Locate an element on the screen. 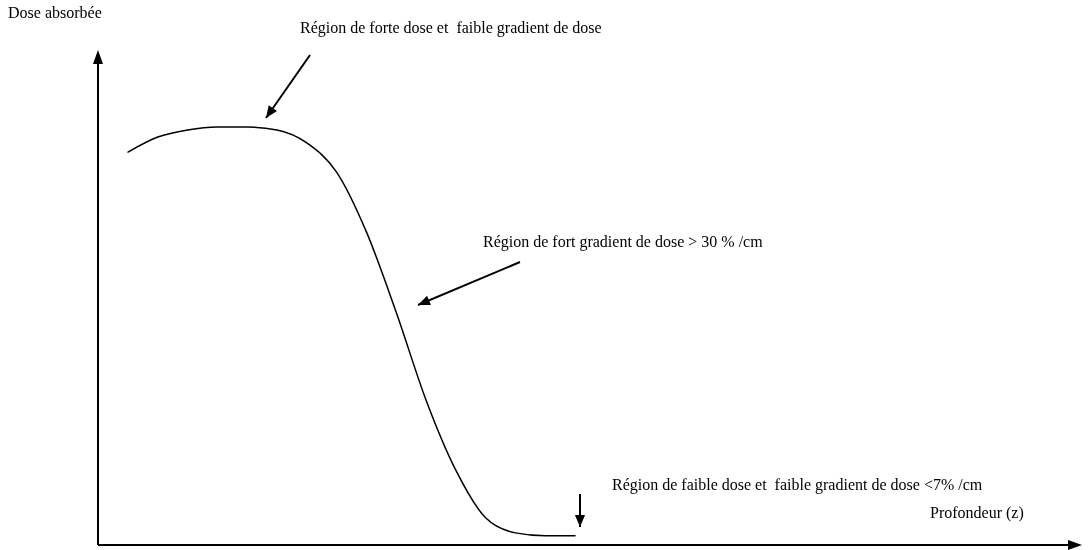  annotation: Région de fort gradient de dose > 30 % /cm is located at coordinates (623, 242).